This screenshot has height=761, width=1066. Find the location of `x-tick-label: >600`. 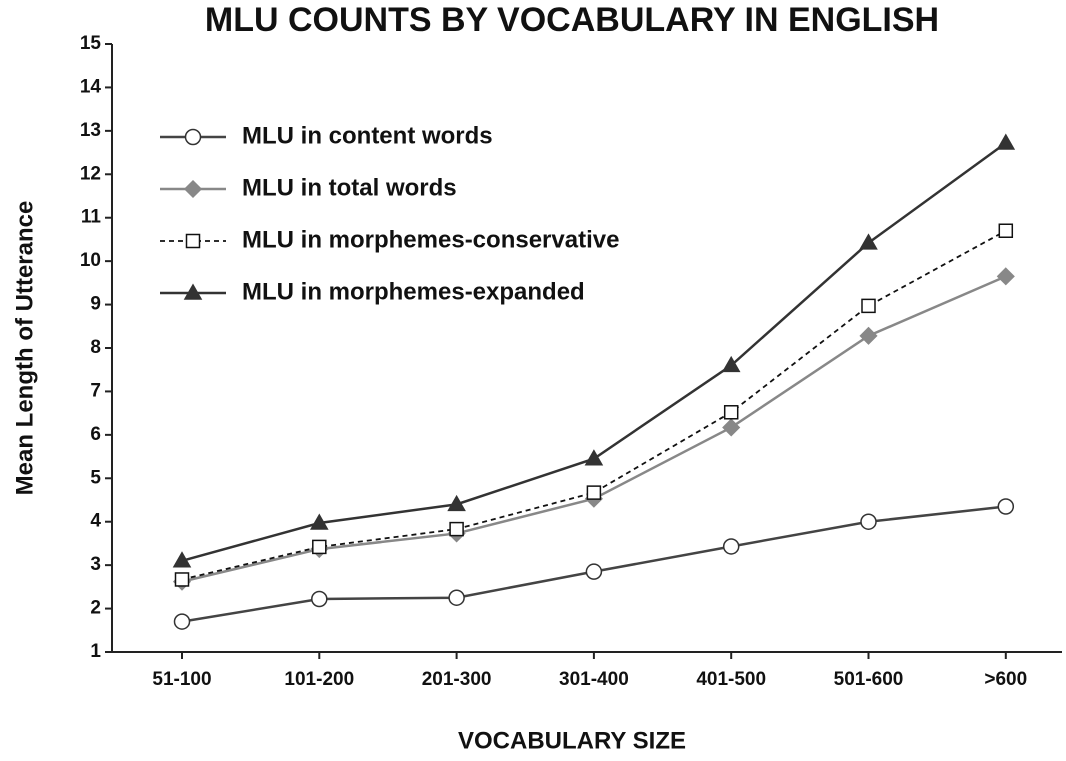

x-tick-label: >600 is located at coordinates (1005, 679).